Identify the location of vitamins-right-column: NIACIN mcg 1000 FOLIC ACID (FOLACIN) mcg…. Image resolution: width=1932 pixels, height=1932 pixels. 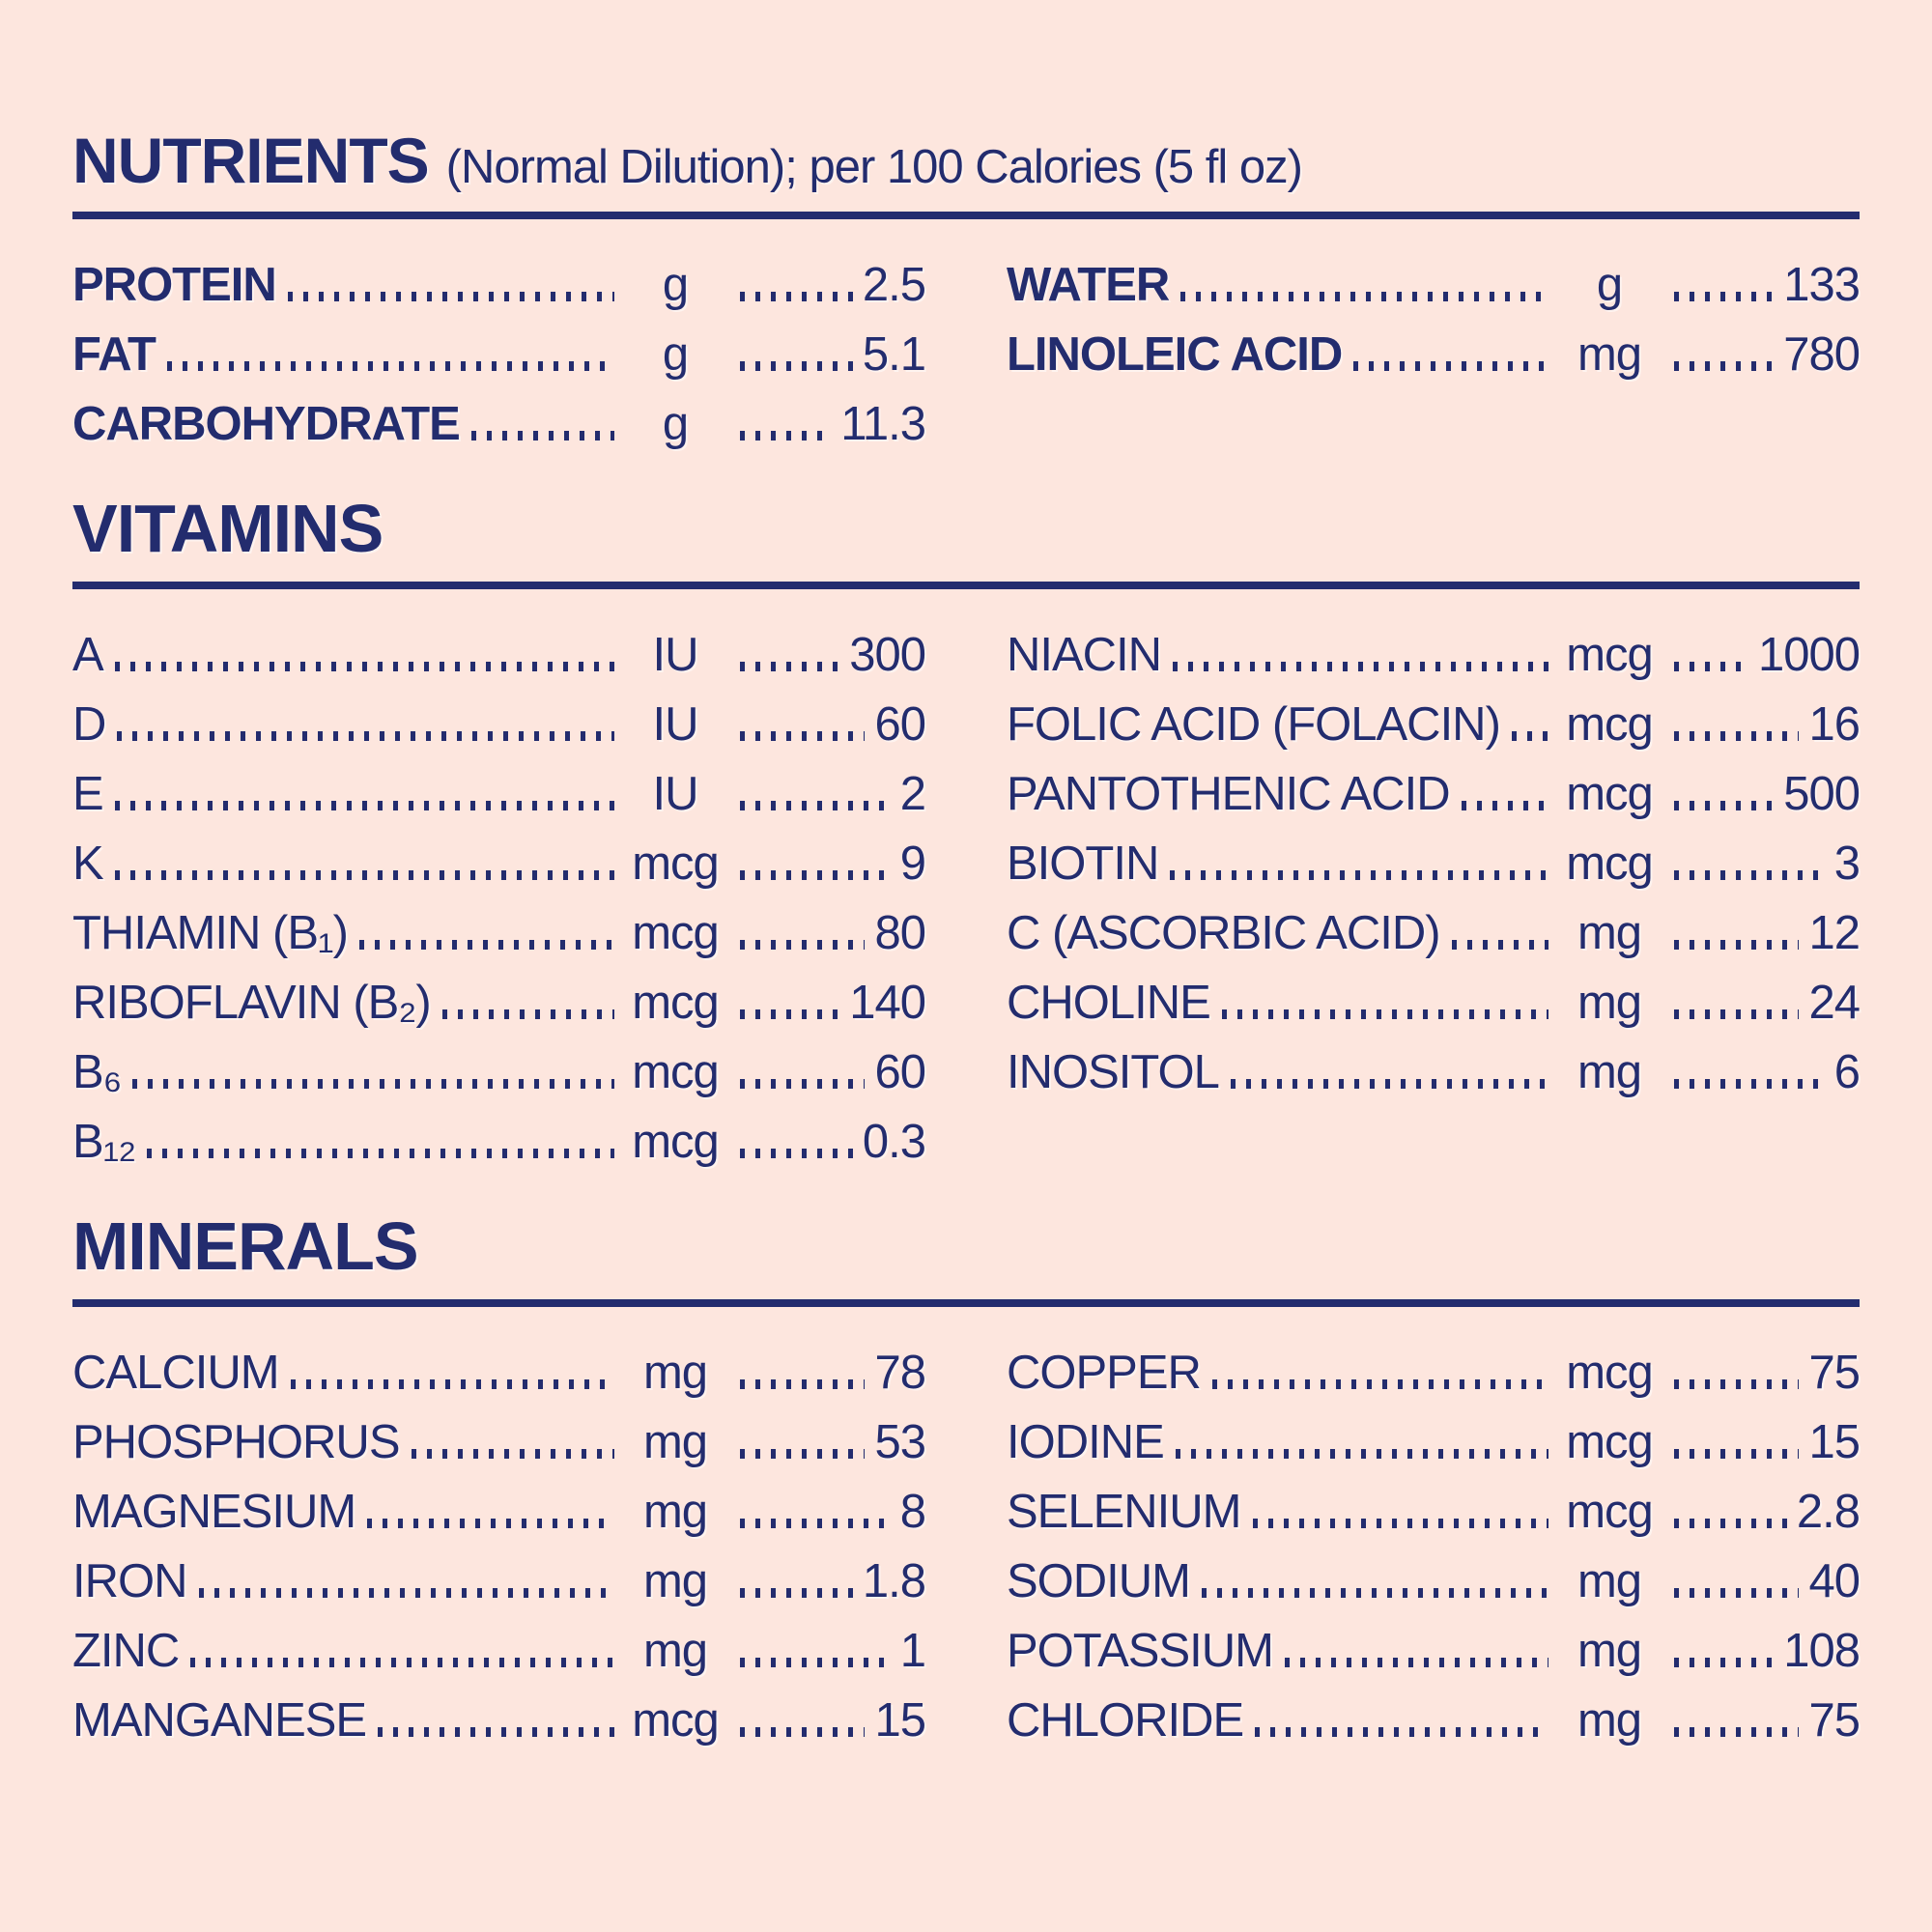
(1434, 889).